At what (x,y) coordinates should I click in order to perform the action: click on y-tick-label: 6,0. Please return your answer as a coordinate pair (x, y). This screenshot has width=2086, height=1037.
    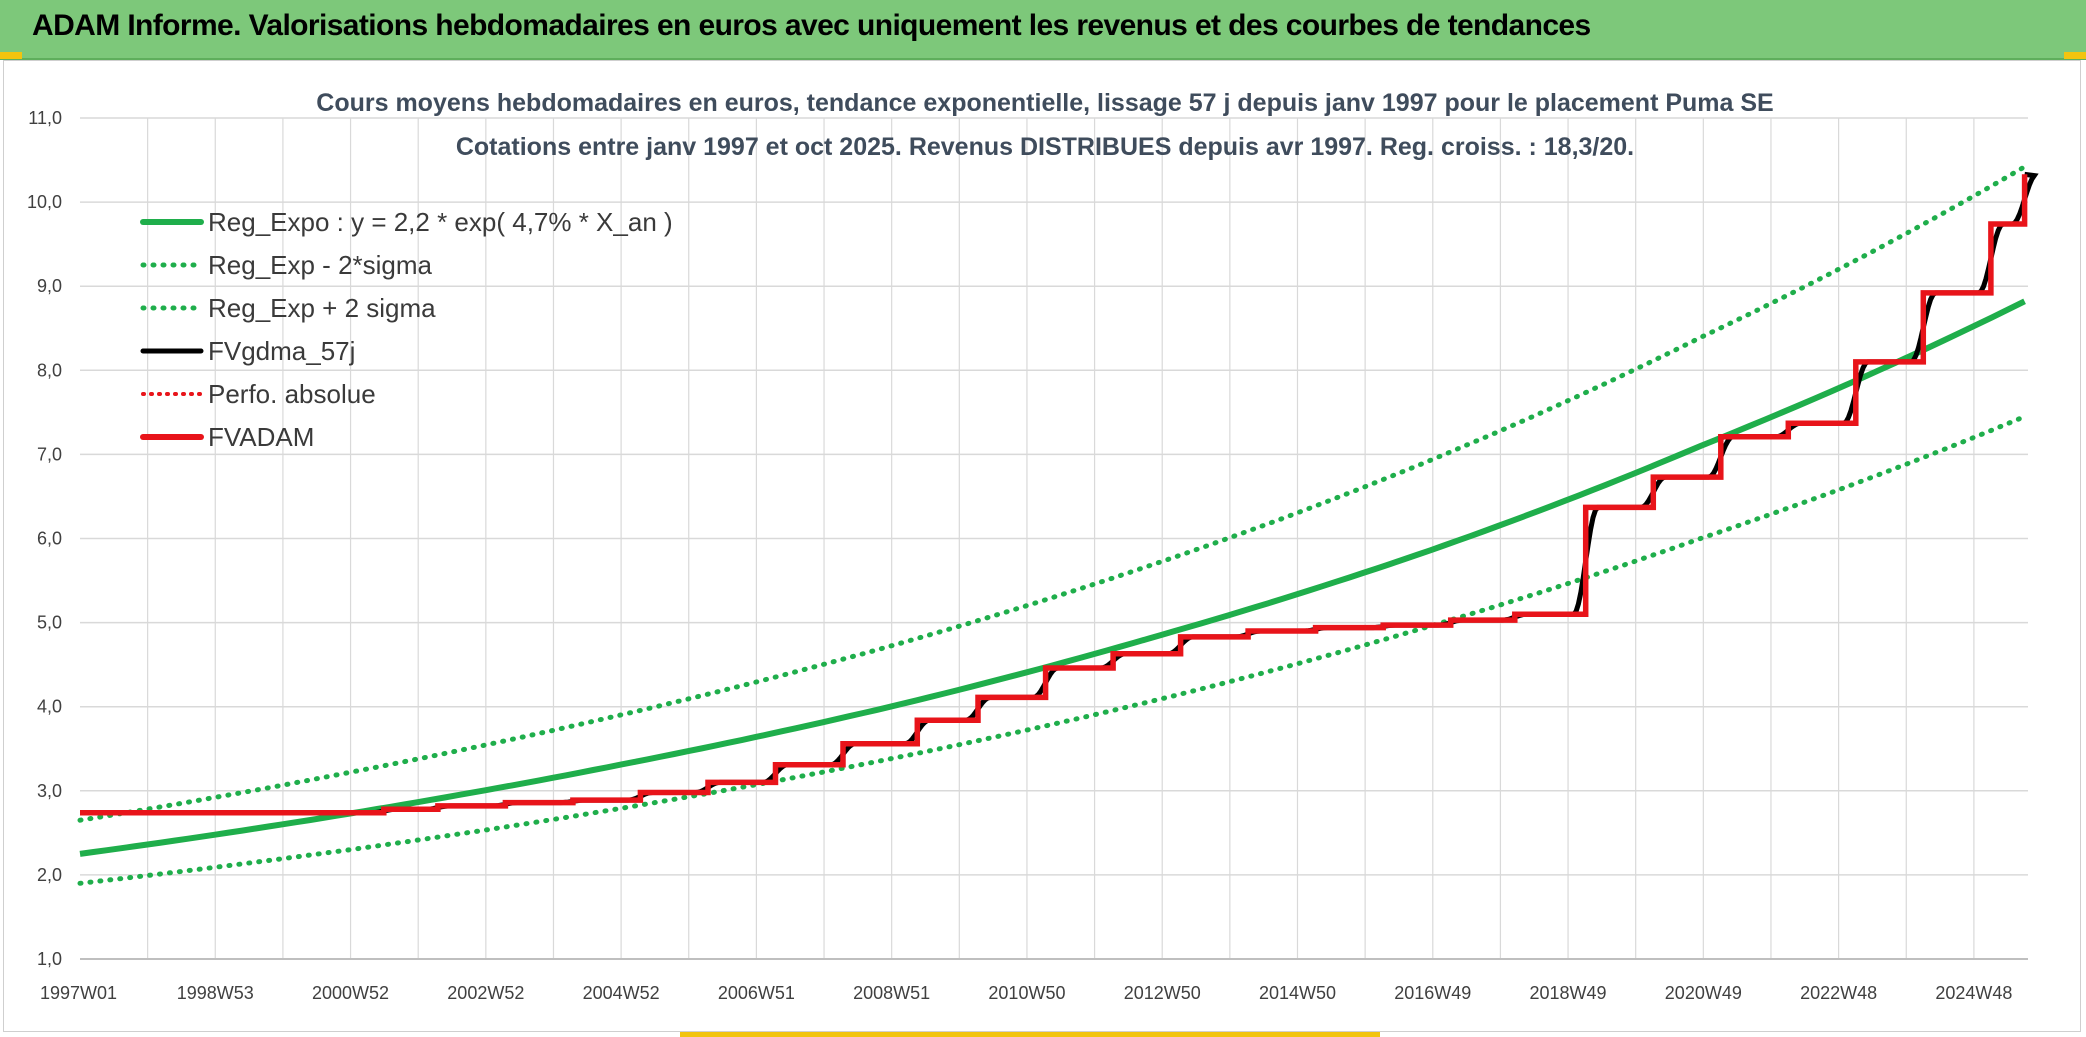
    Looking at the image, I should click on (49, 539).